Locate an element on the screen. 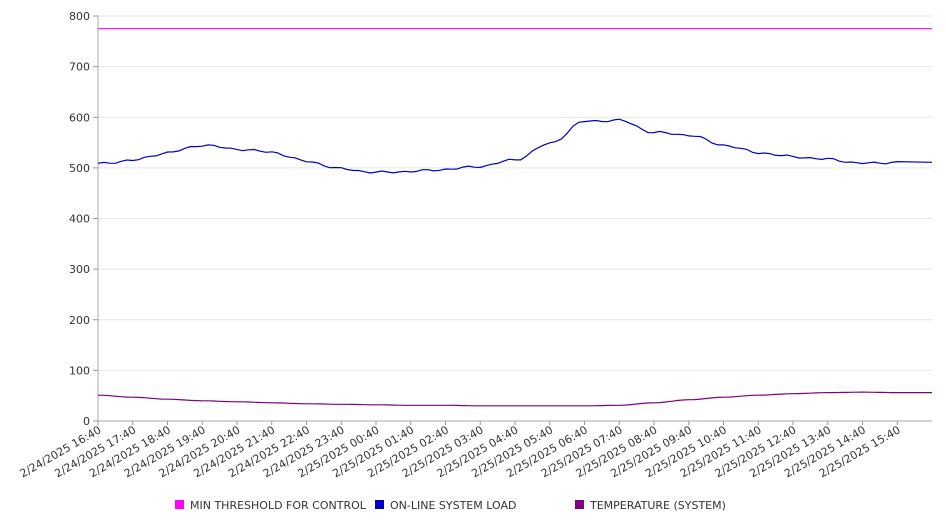 This screenshot has width=946, height=526. y-tick-label: 0 is located at coordinates (86, 421).